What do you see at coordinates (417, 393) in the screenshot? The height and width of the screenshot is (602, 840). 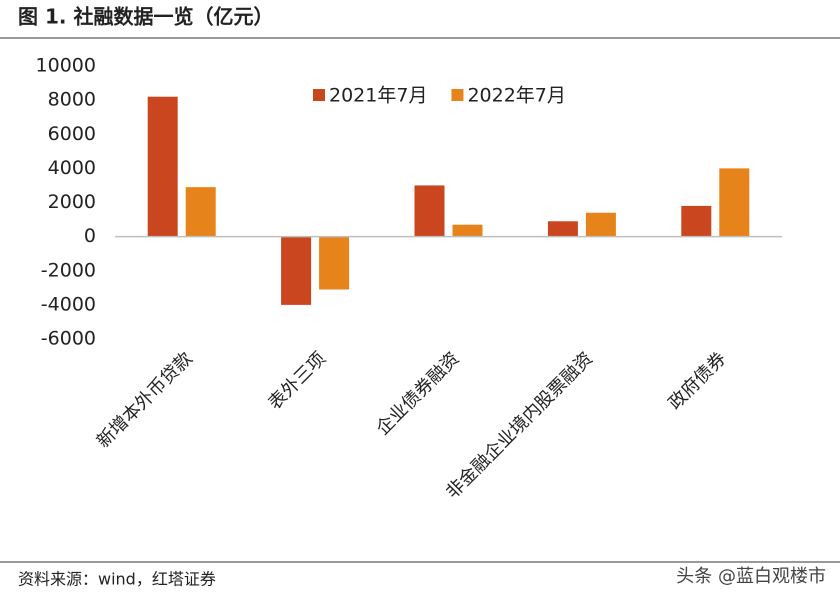 I see `x-tick-label: 企业债券融资` at bounding box center [417, 393].